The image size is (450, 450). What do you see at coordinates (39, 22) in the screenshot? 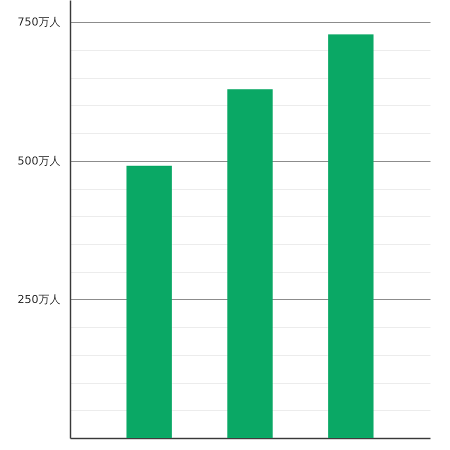
I see `y-tick-label: 750万人` at bounding box center [39, 22].